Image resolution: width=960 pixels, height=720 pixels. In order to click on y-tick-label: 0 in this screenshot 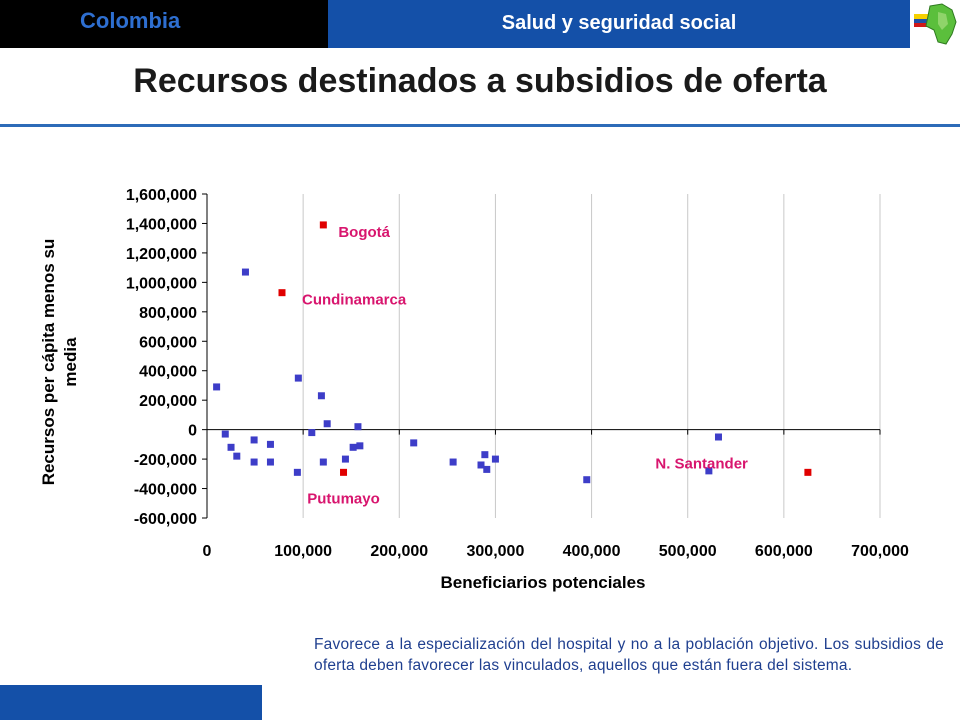, I will do `click(192, 431)`.